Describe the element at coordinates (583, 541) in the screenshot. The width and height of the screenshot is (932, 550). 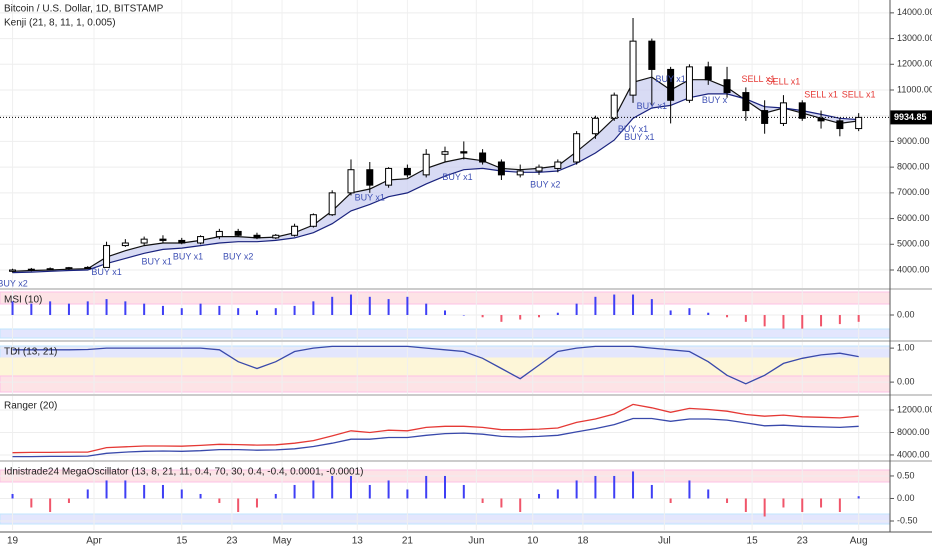
I see `x-tick-label: 18` at that location.